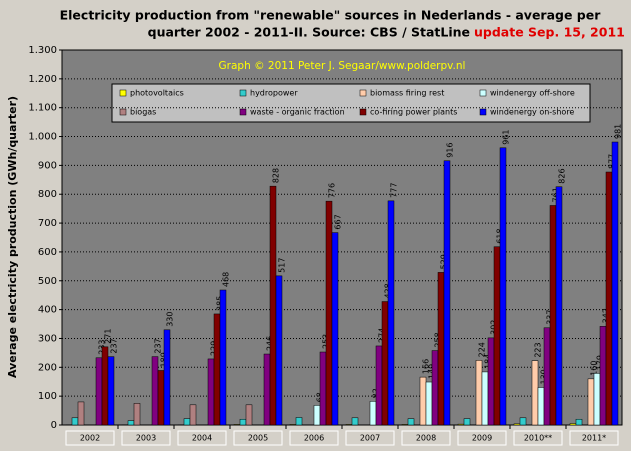  Describe the element at coordinates (157, 93) in the screenshot. I see `legend-label: photovoltaics` at that location.